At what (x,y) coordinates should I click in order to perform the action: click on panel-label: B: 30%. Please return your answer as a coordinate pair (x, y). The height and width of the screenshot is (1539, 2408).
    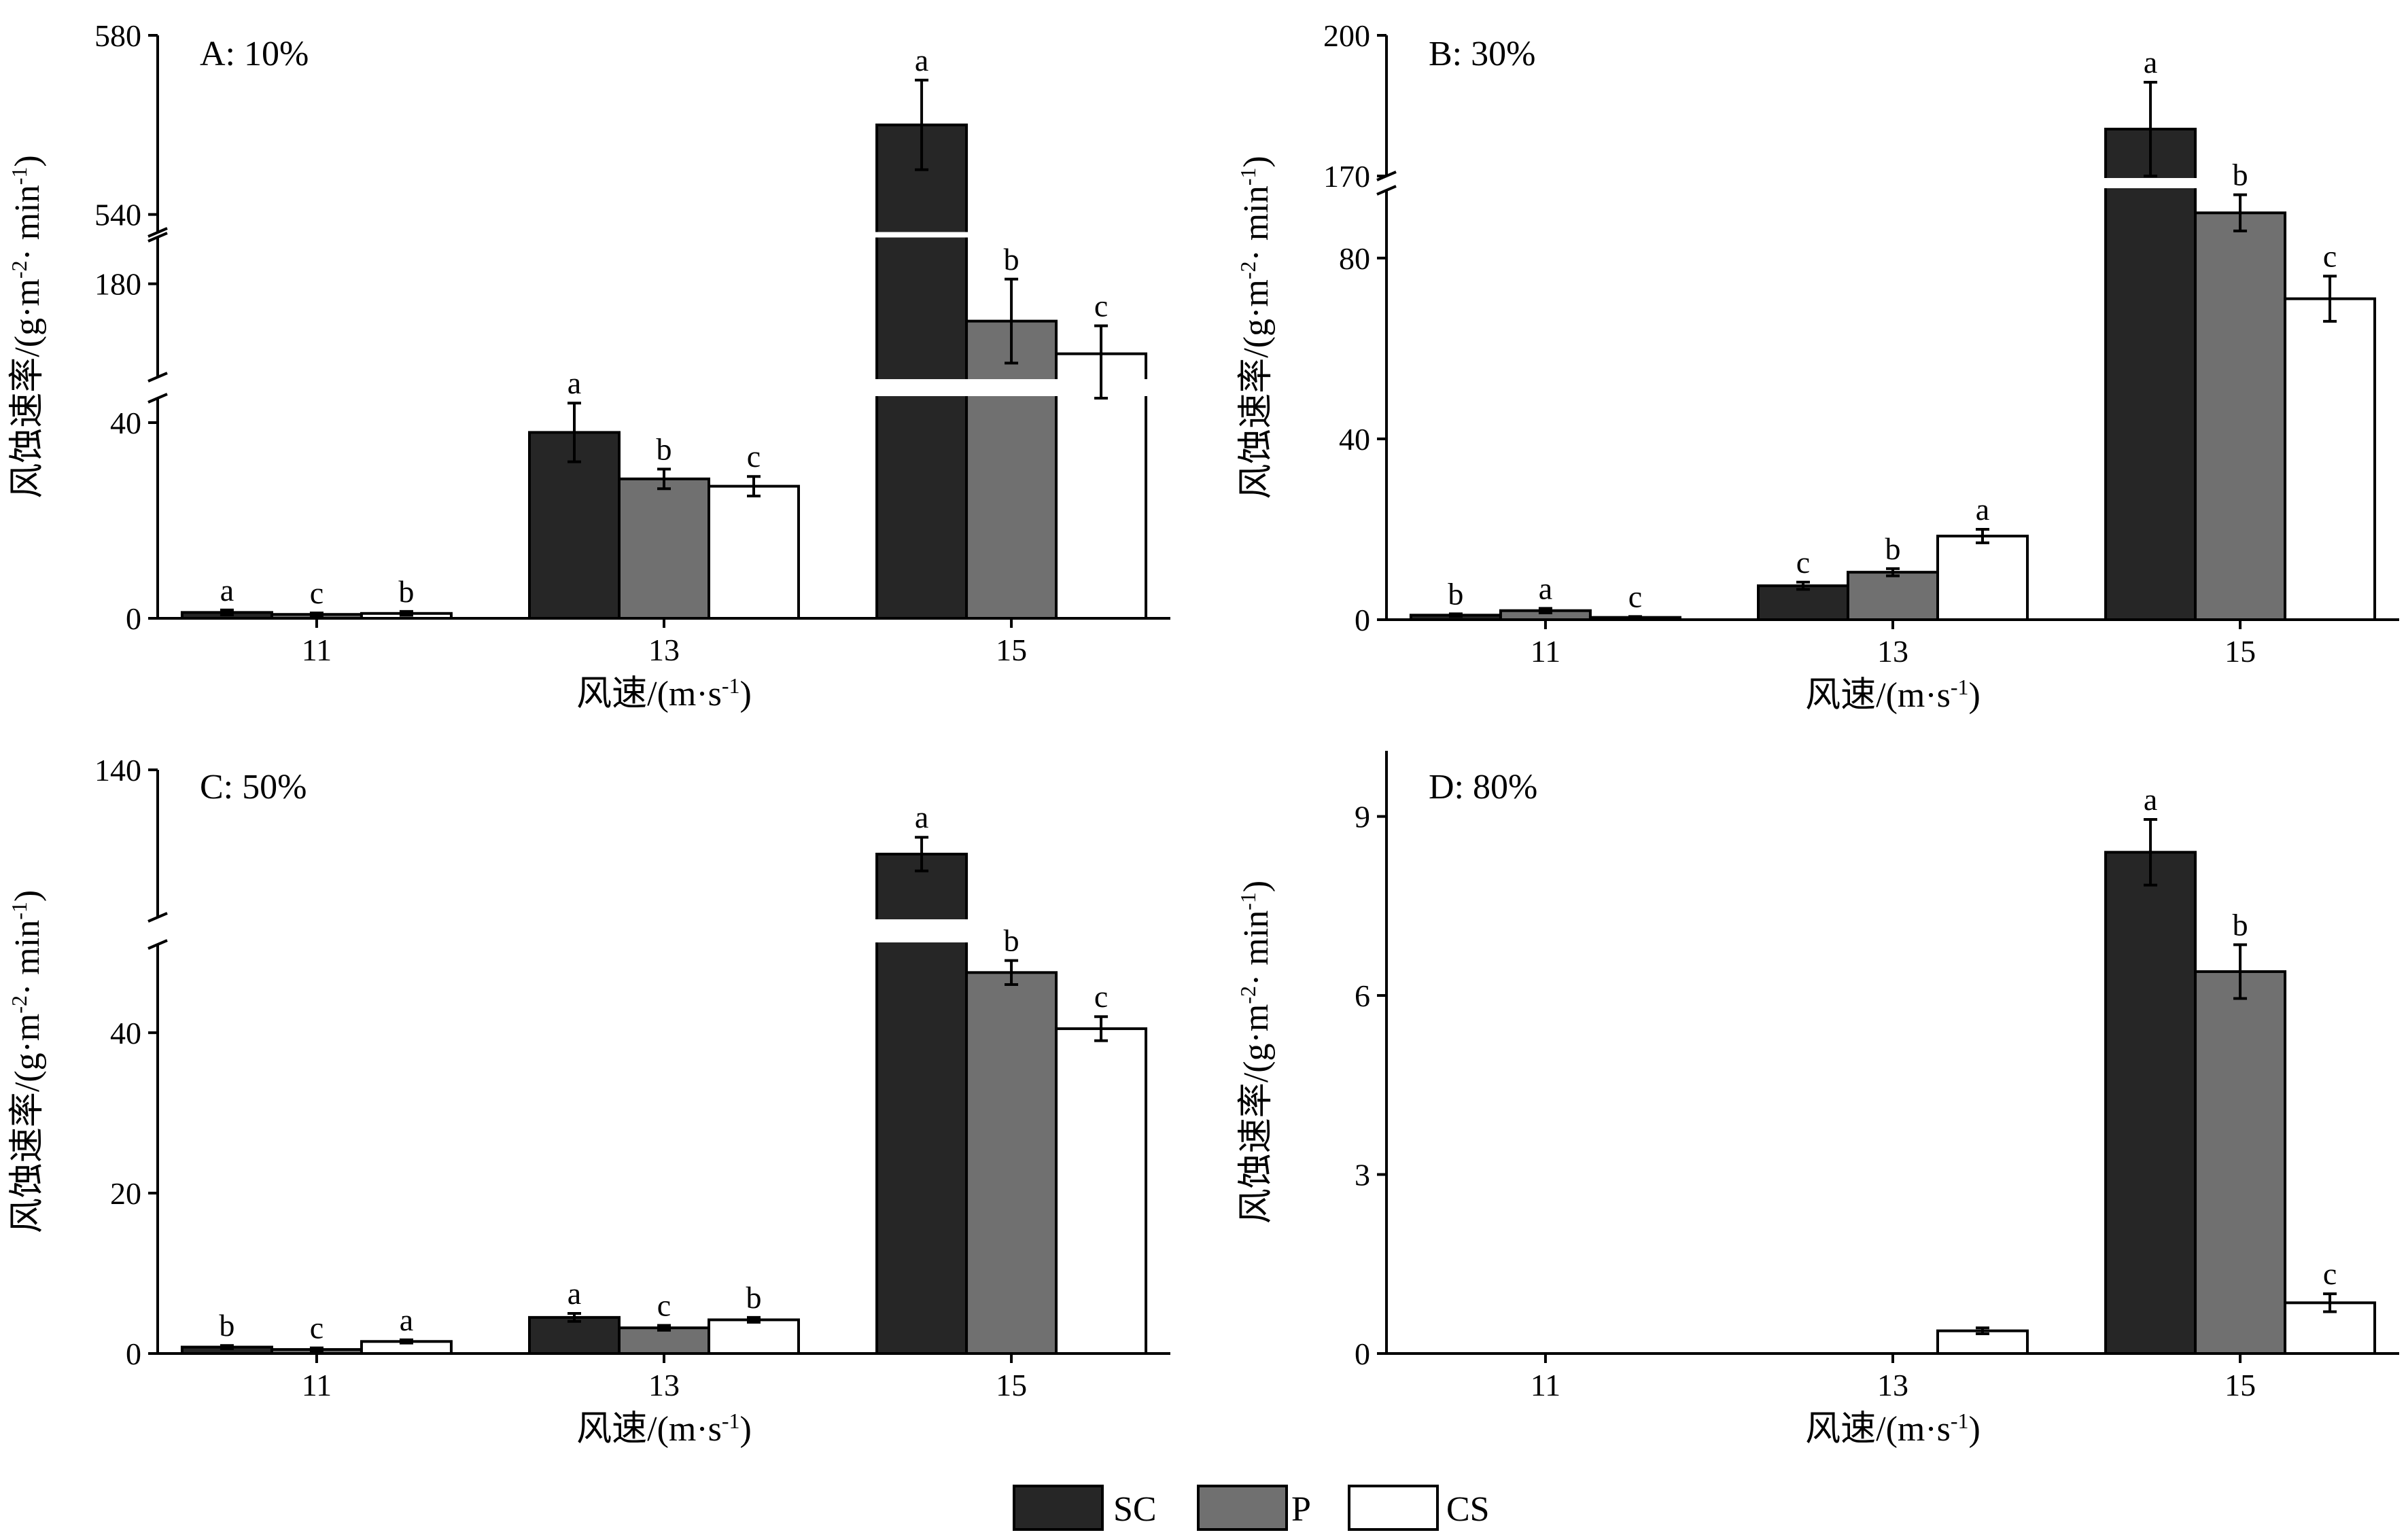
    Looking at the image, I should click on (1482, 54).